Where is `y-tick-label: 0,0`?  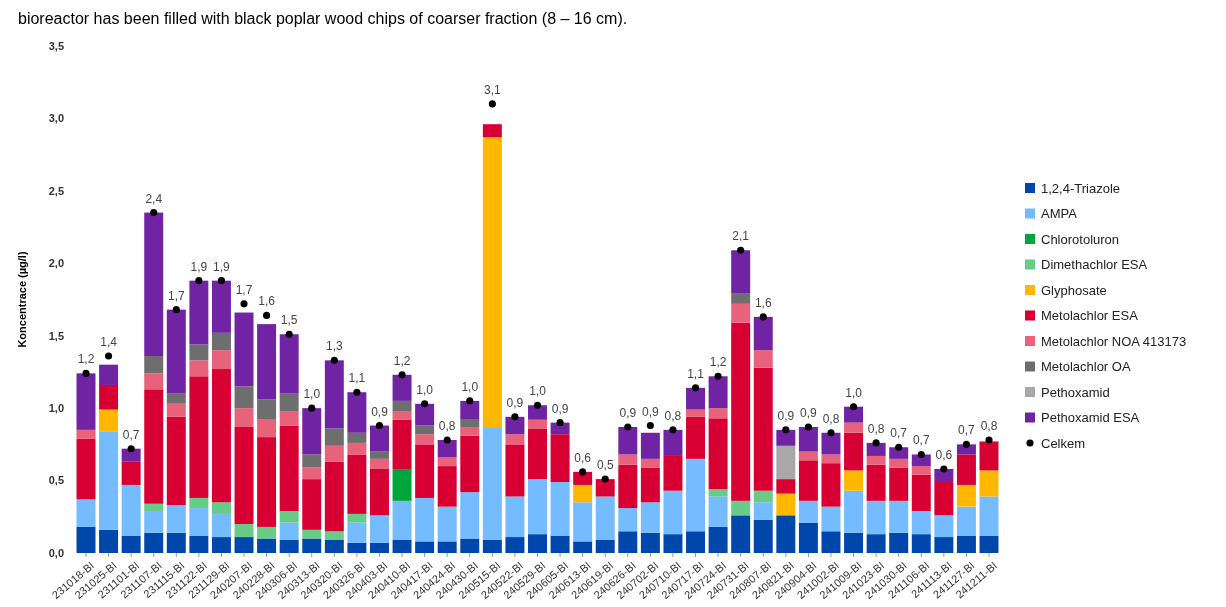 y-tick-label: 0,0 is located at coordinates (56, 552).